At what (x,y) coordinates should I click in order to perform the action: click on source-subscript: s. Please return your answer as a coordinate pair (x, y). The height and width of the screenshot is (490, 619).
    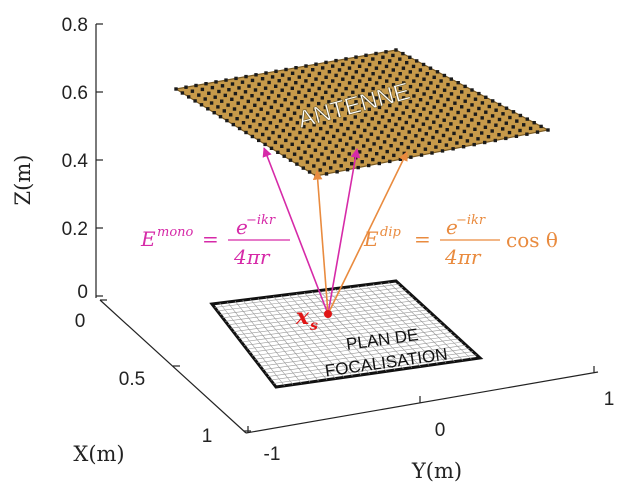
    Looking at the image, I should click on (314, 326).